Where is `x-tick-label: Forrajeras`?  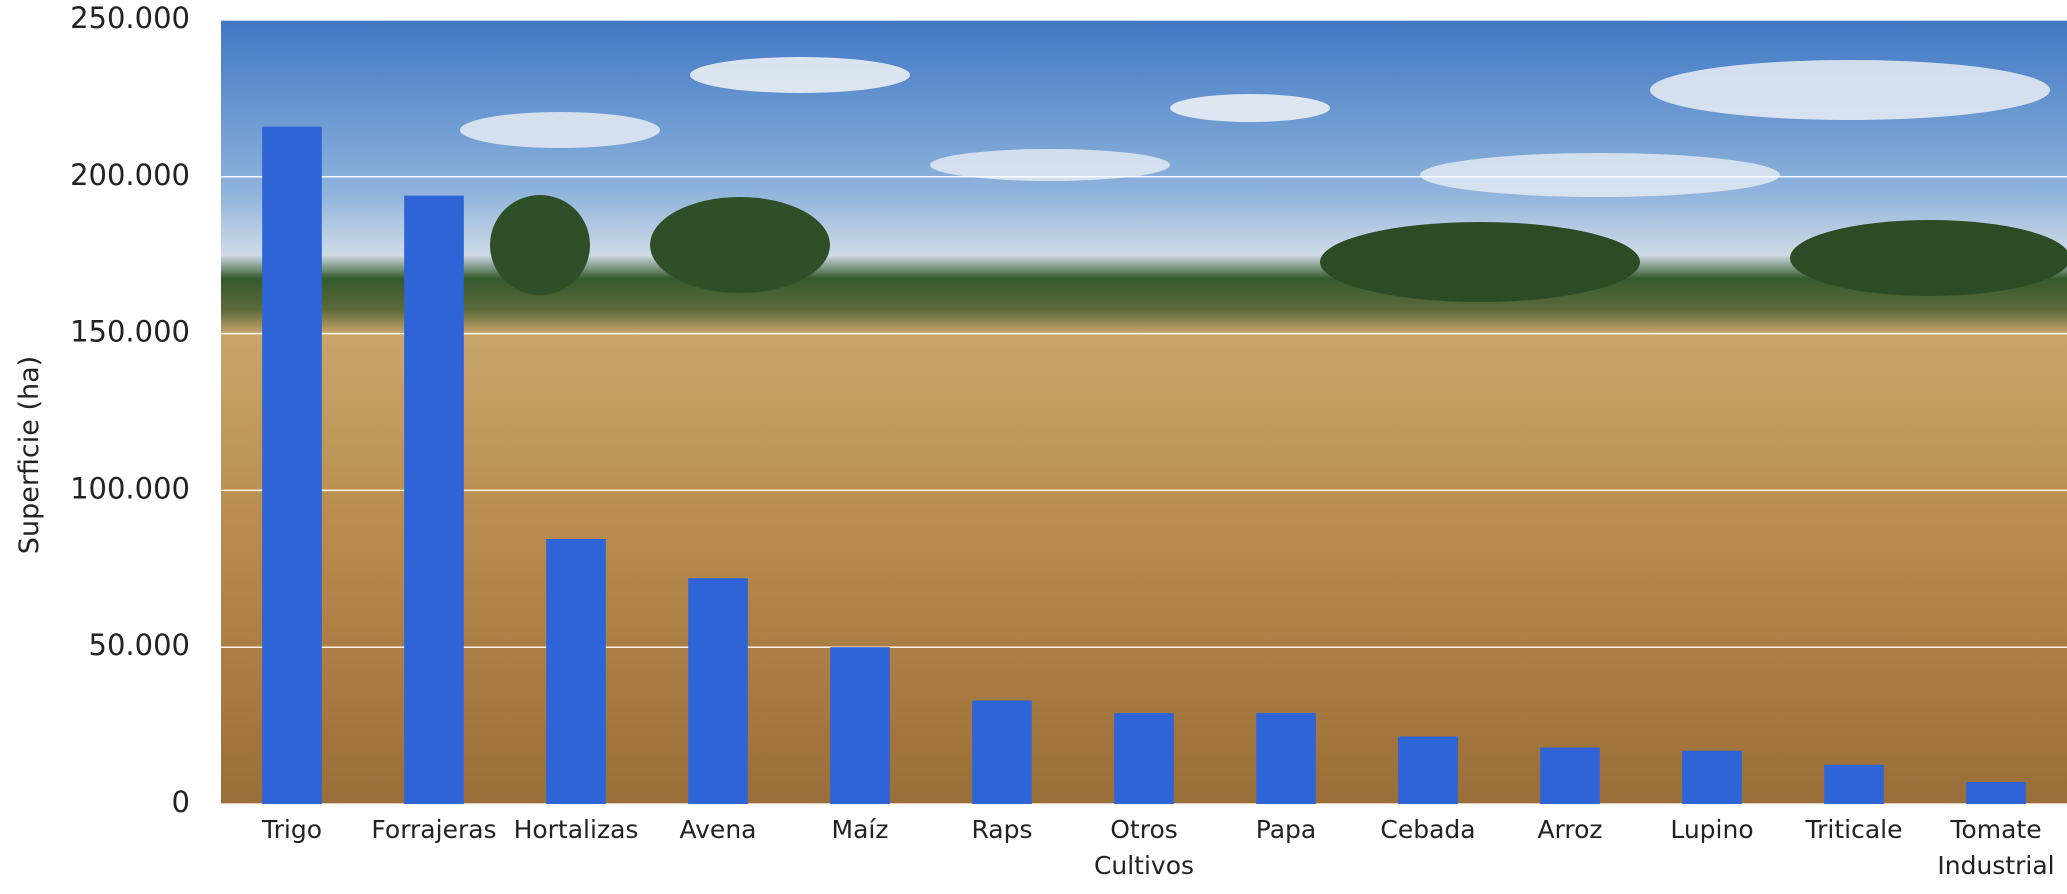
x-tick-label: Forrajeras is located at coordinates (434, 829).